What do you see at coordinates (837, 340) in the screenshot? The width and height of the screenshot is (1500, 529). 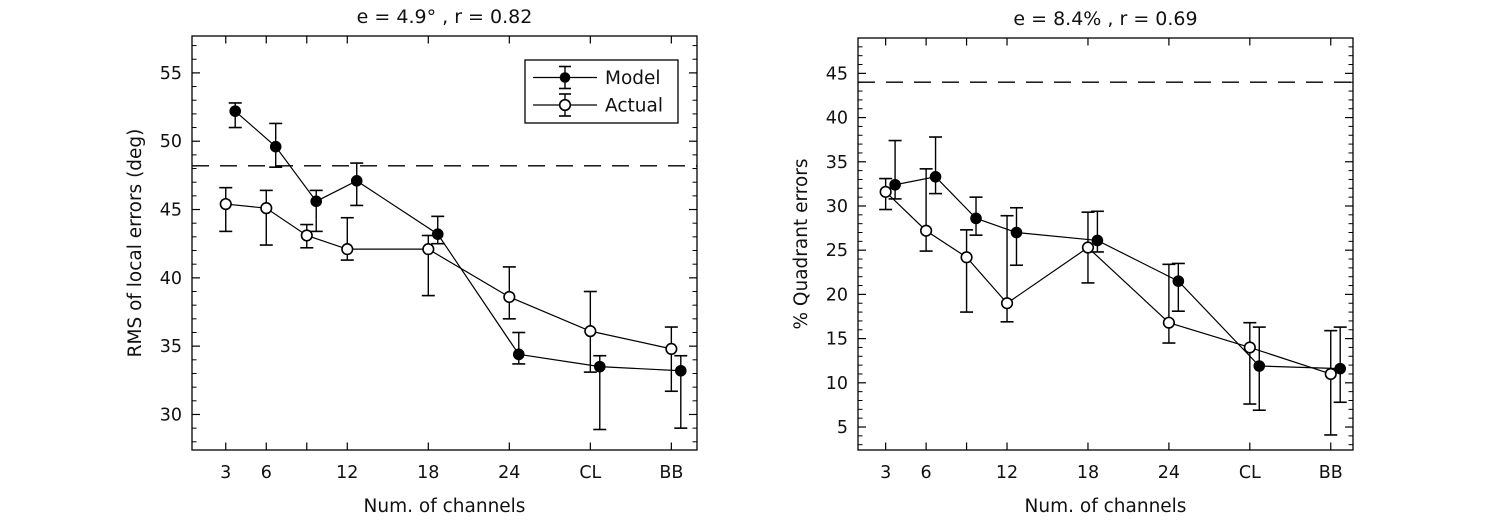 I see `y-tick-label: 15` at bounding box center [837, 340].